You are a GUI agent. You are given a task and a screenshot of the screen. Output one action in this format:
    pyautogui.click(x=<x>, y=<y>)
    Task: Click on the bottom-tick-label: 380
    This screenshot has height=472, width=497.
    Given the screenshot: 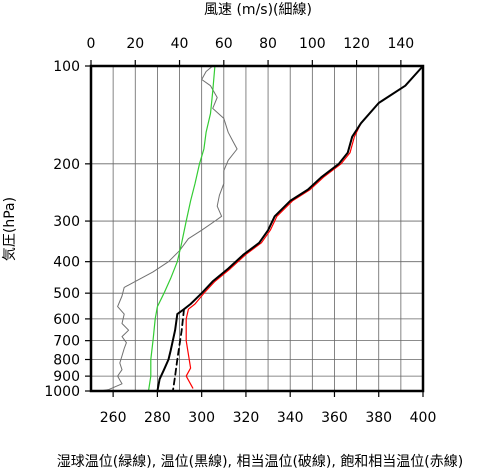 What is the action you would take?
    pyautogui.click(x=378, y=418)
    